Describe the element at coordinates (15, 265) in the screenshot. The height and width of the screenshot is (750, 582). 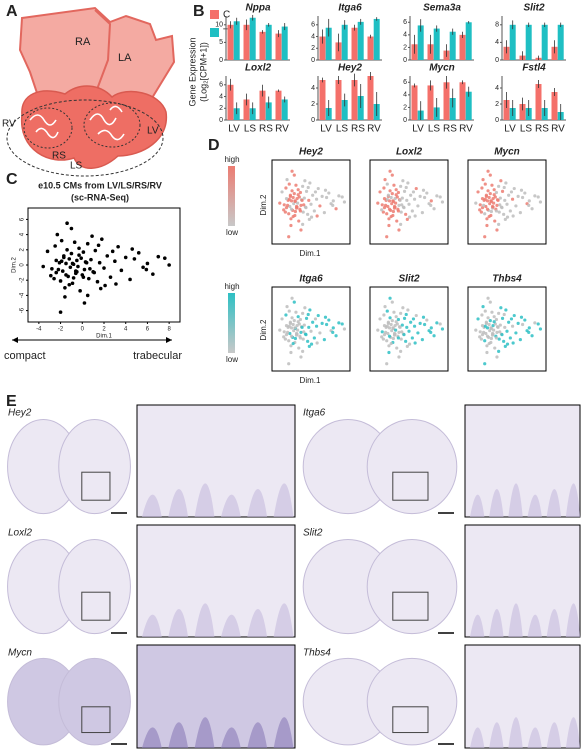
I see `y-axis-title: Dim.2` at that location.